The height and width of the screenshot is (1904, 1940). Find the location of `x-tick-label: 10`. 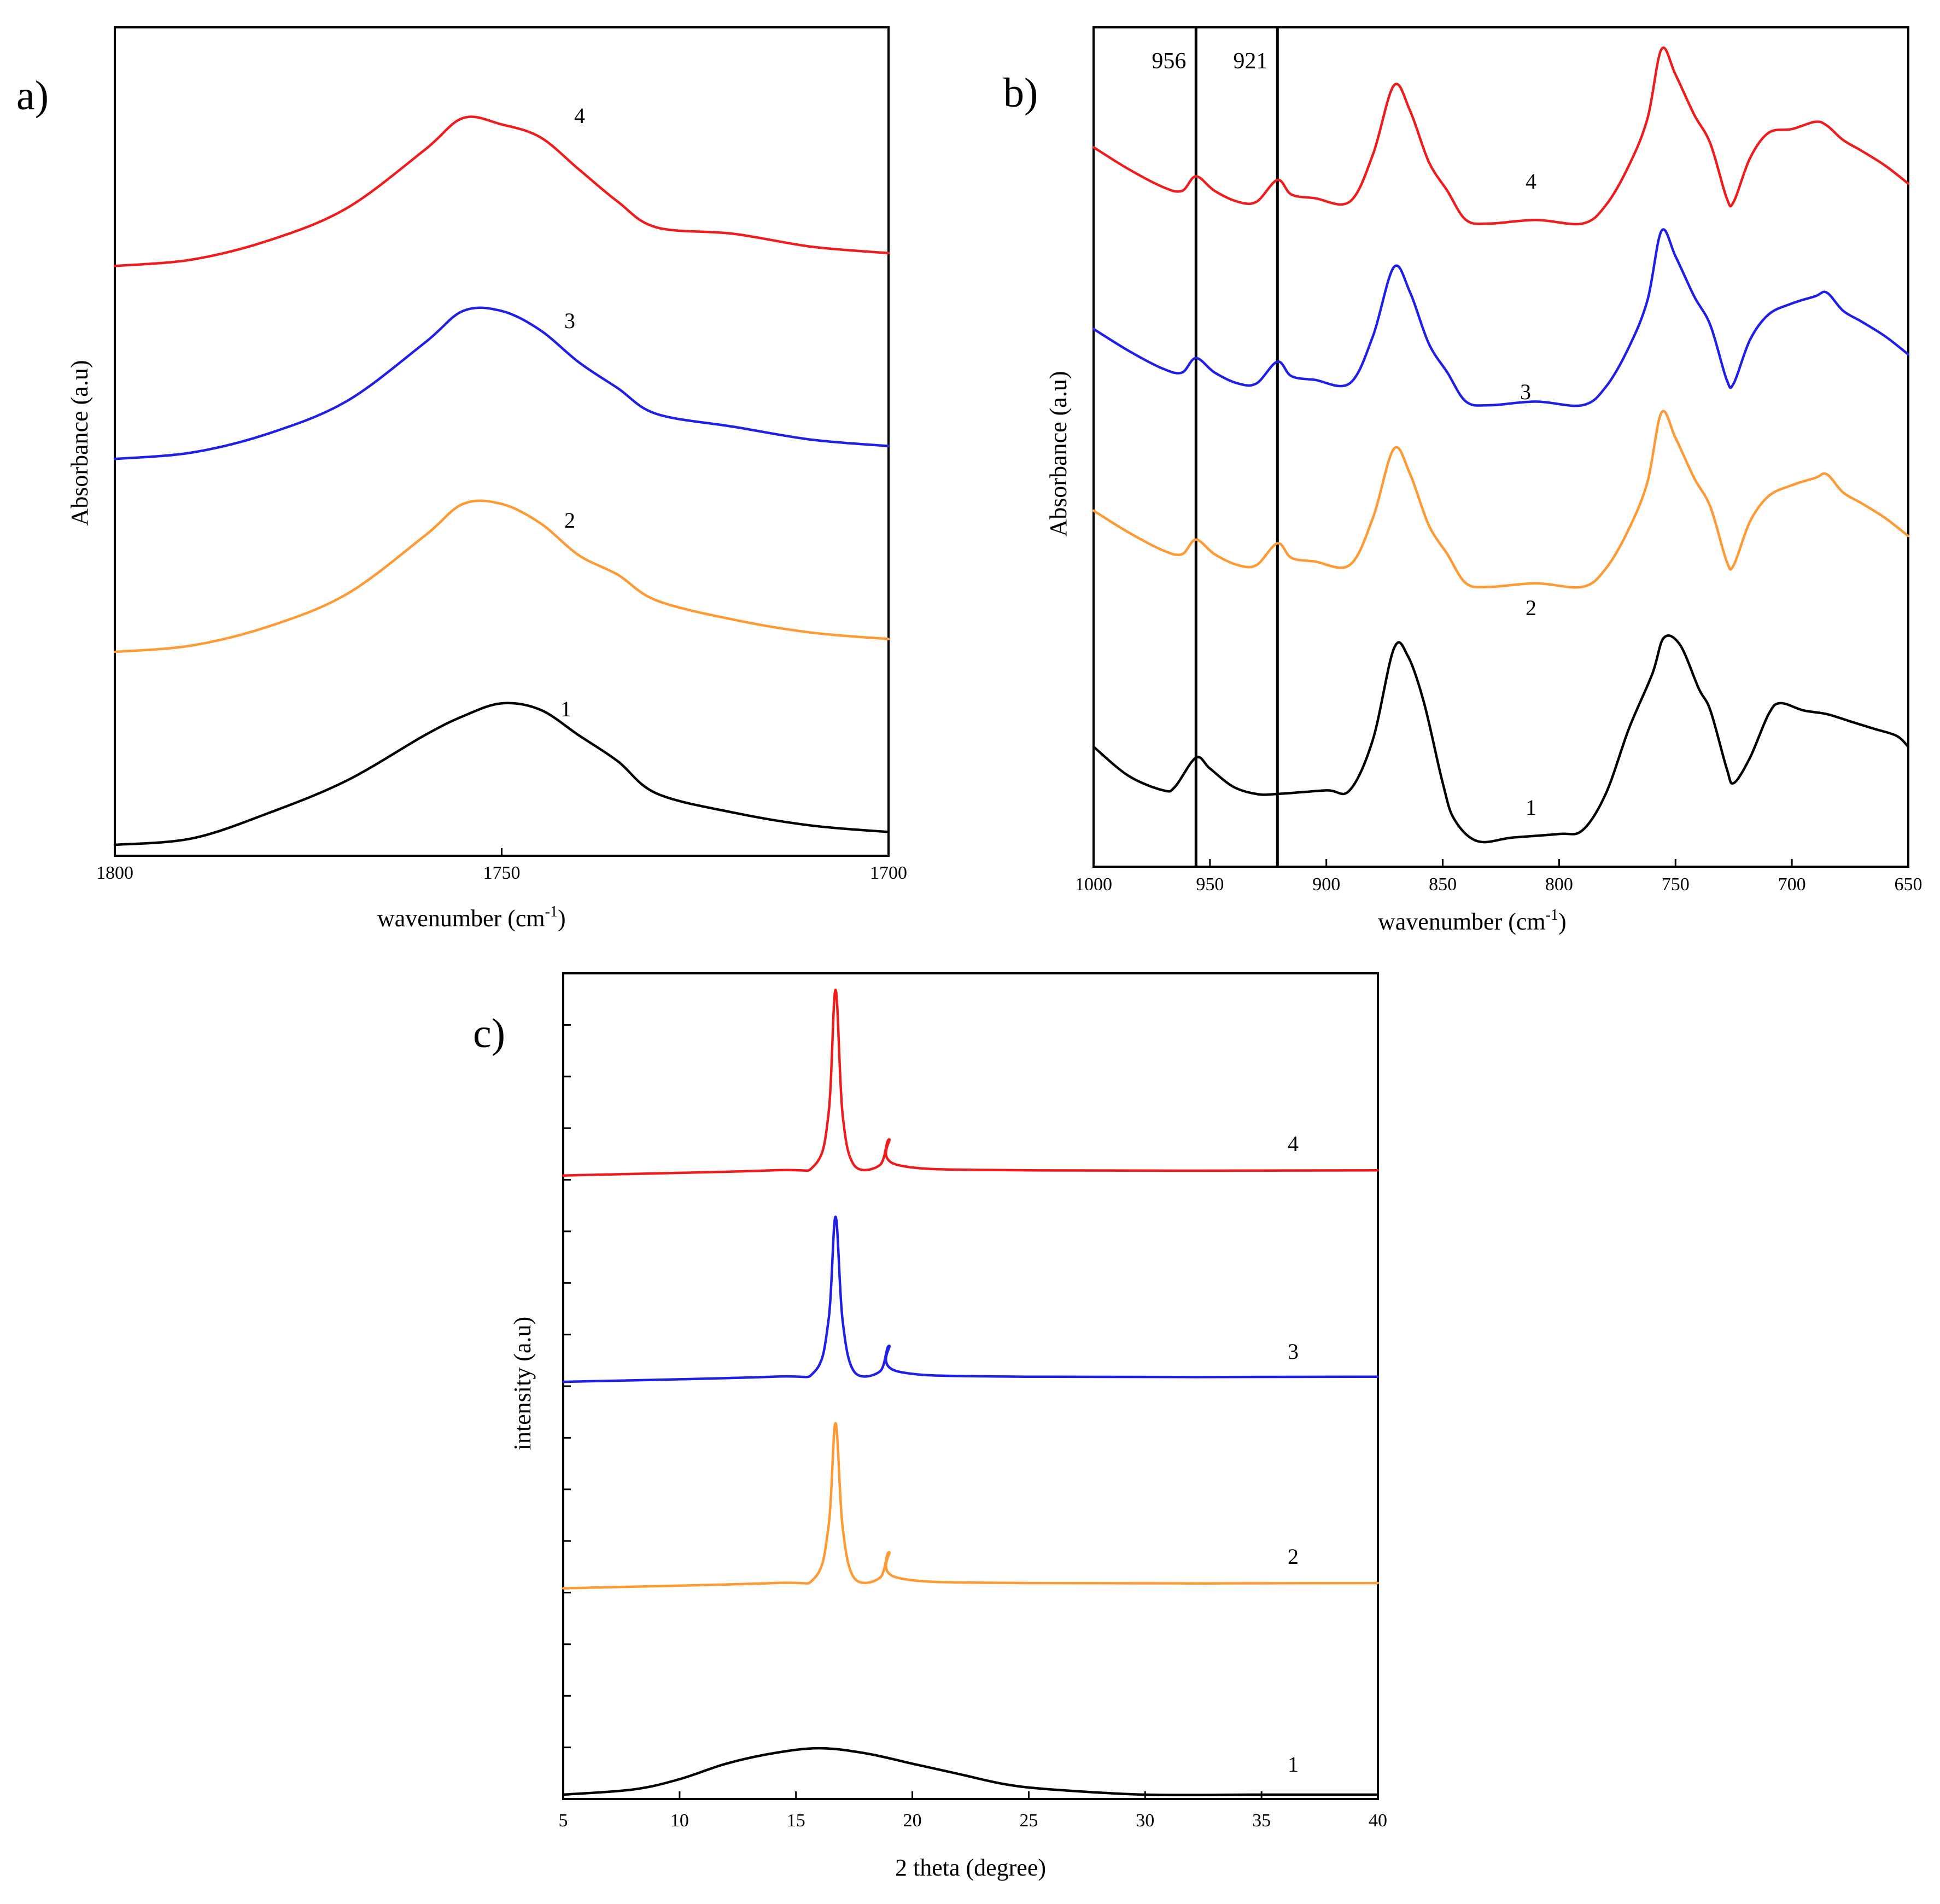

x-tick-label: 10 is located at coordinates (679, 1821).